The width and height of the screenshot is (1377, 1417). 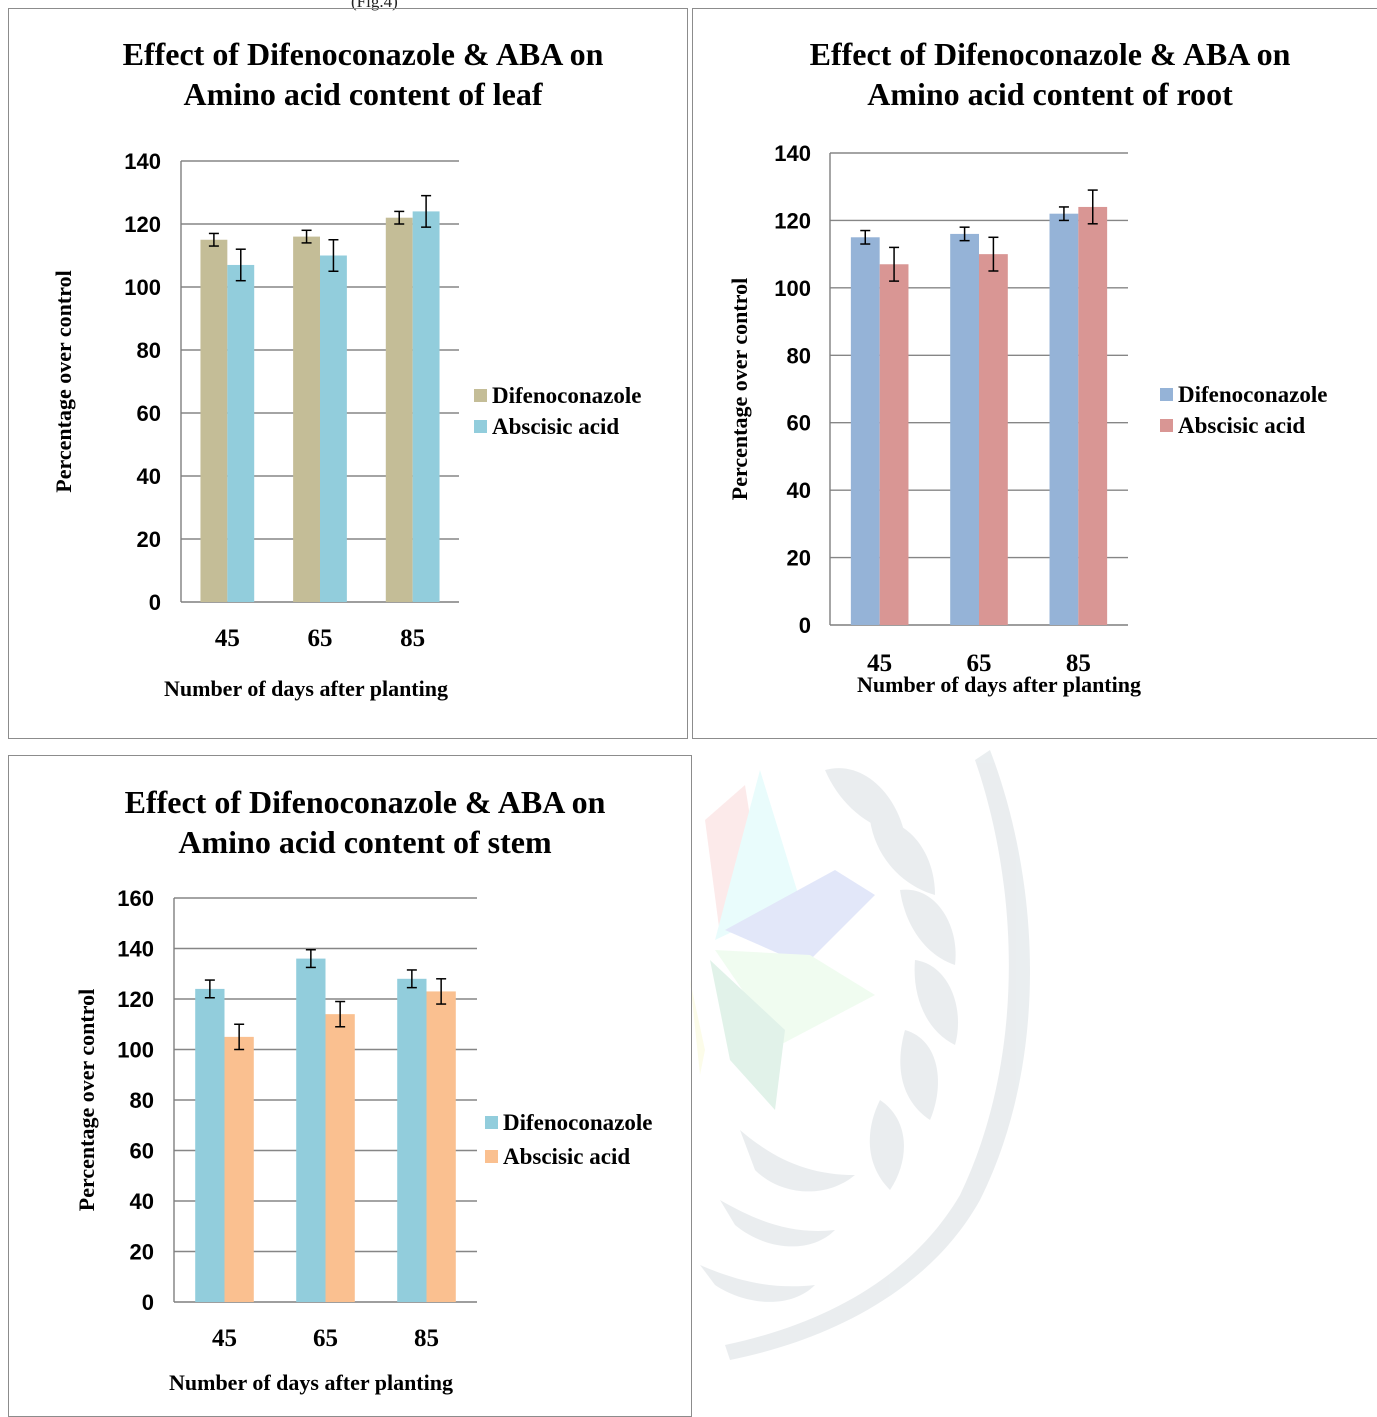 What do you see at coordinates (374, 5) in the screenshot?
I see `figure-caption: (Fig.4)` at bounding box center [374, 5].